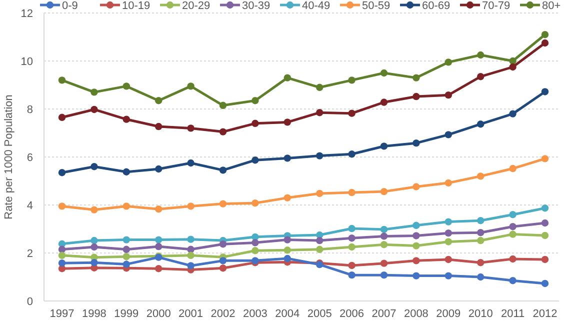 Image resolution: width=567 pixels, height=321 pixels. Describe the element at coordinates (319, 314) in the screenshot. I see `x-tick-label: 2005` at that location.